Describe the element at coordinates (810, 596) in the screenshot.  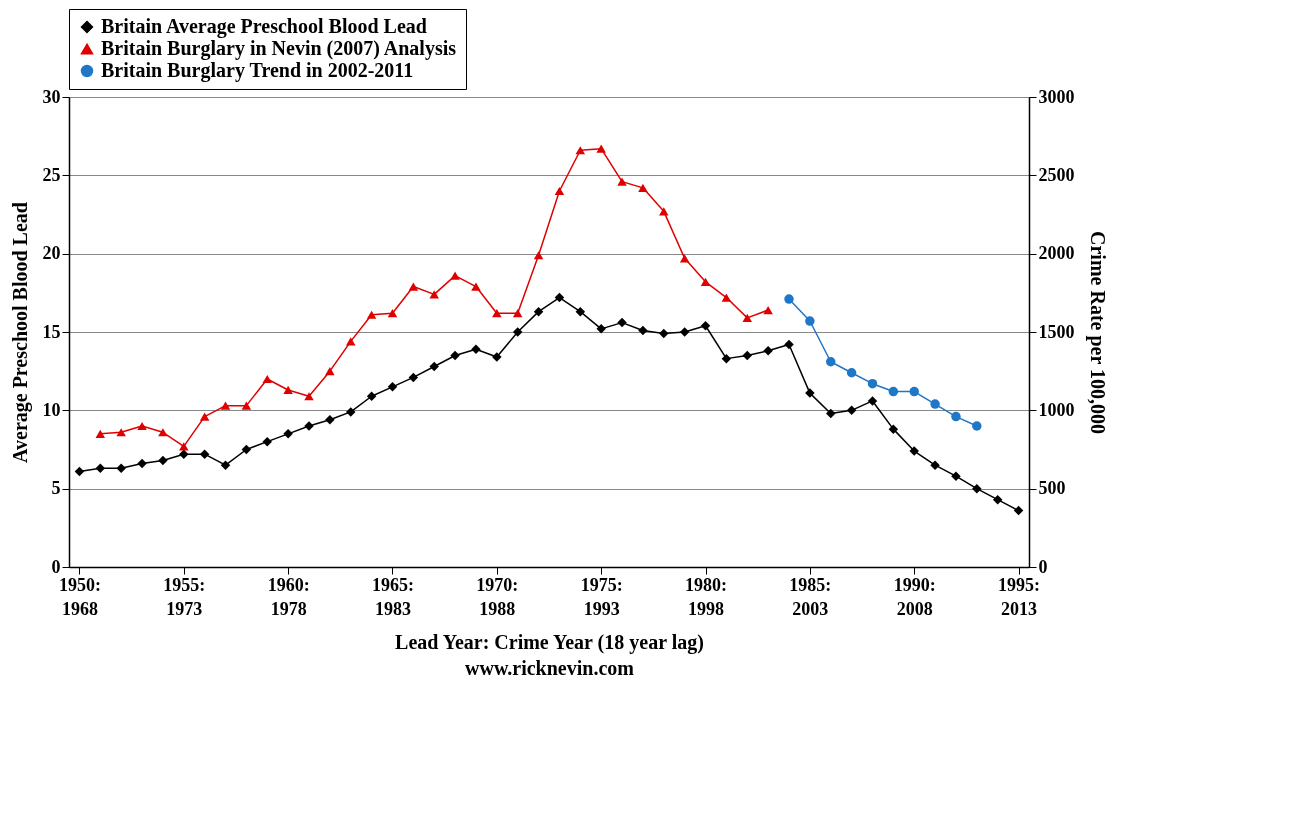
I see `x-tick-label: 1985: 2003` at that location.